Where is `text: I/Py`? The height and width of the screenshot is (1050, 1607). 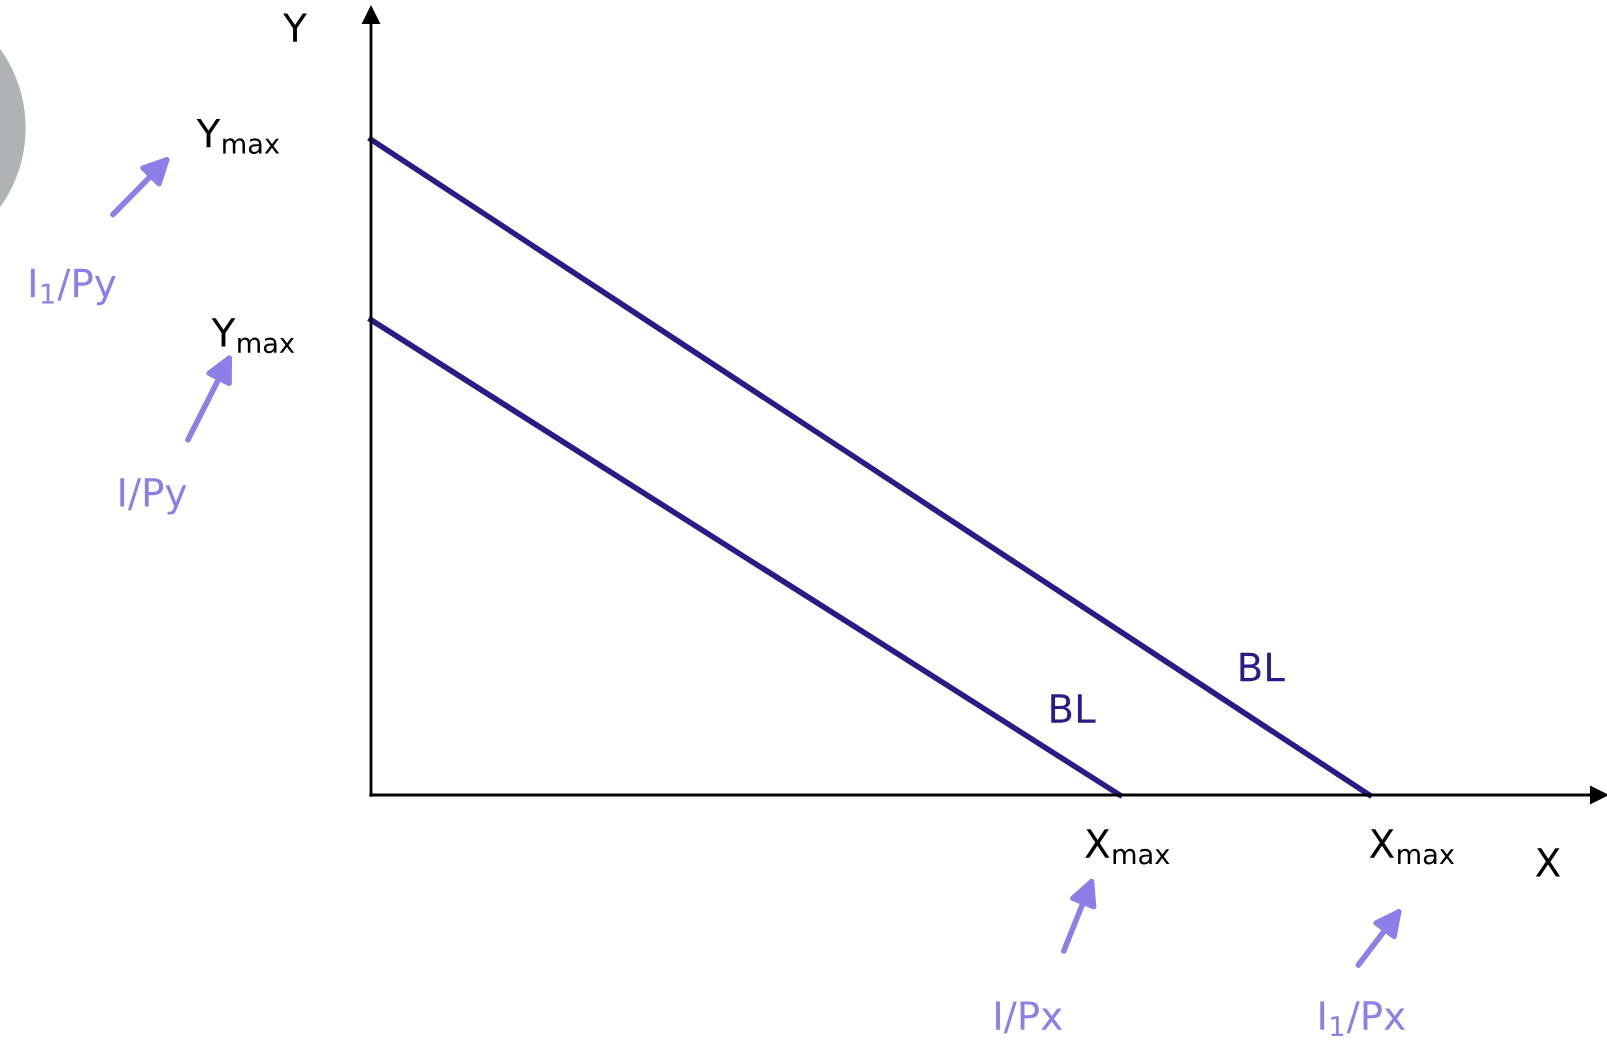
text: I/Py is located at coordinates (153, 496).